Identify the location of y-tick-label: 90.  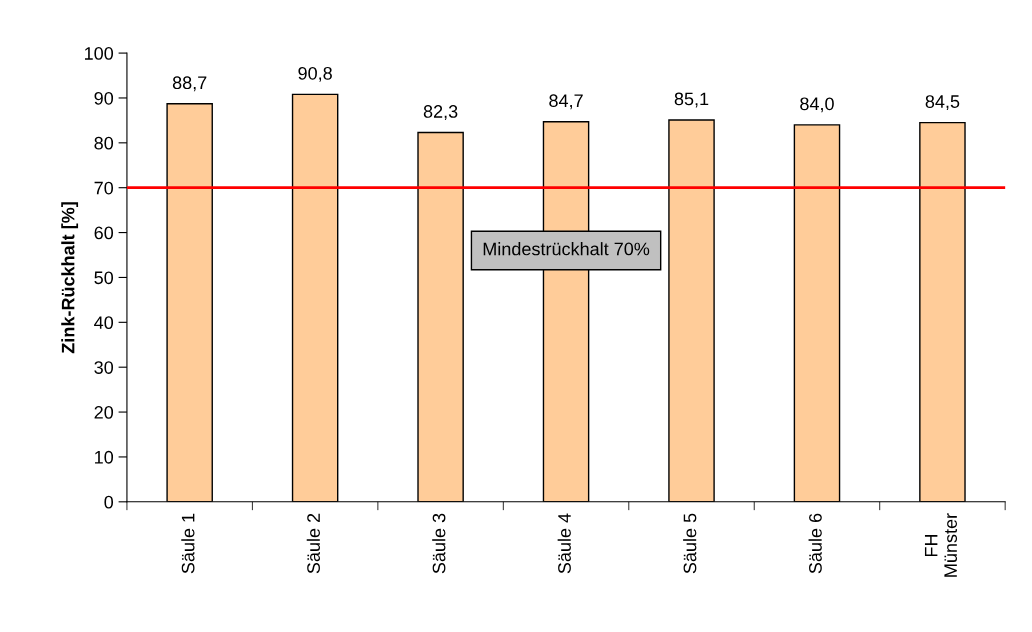
(104, 98).